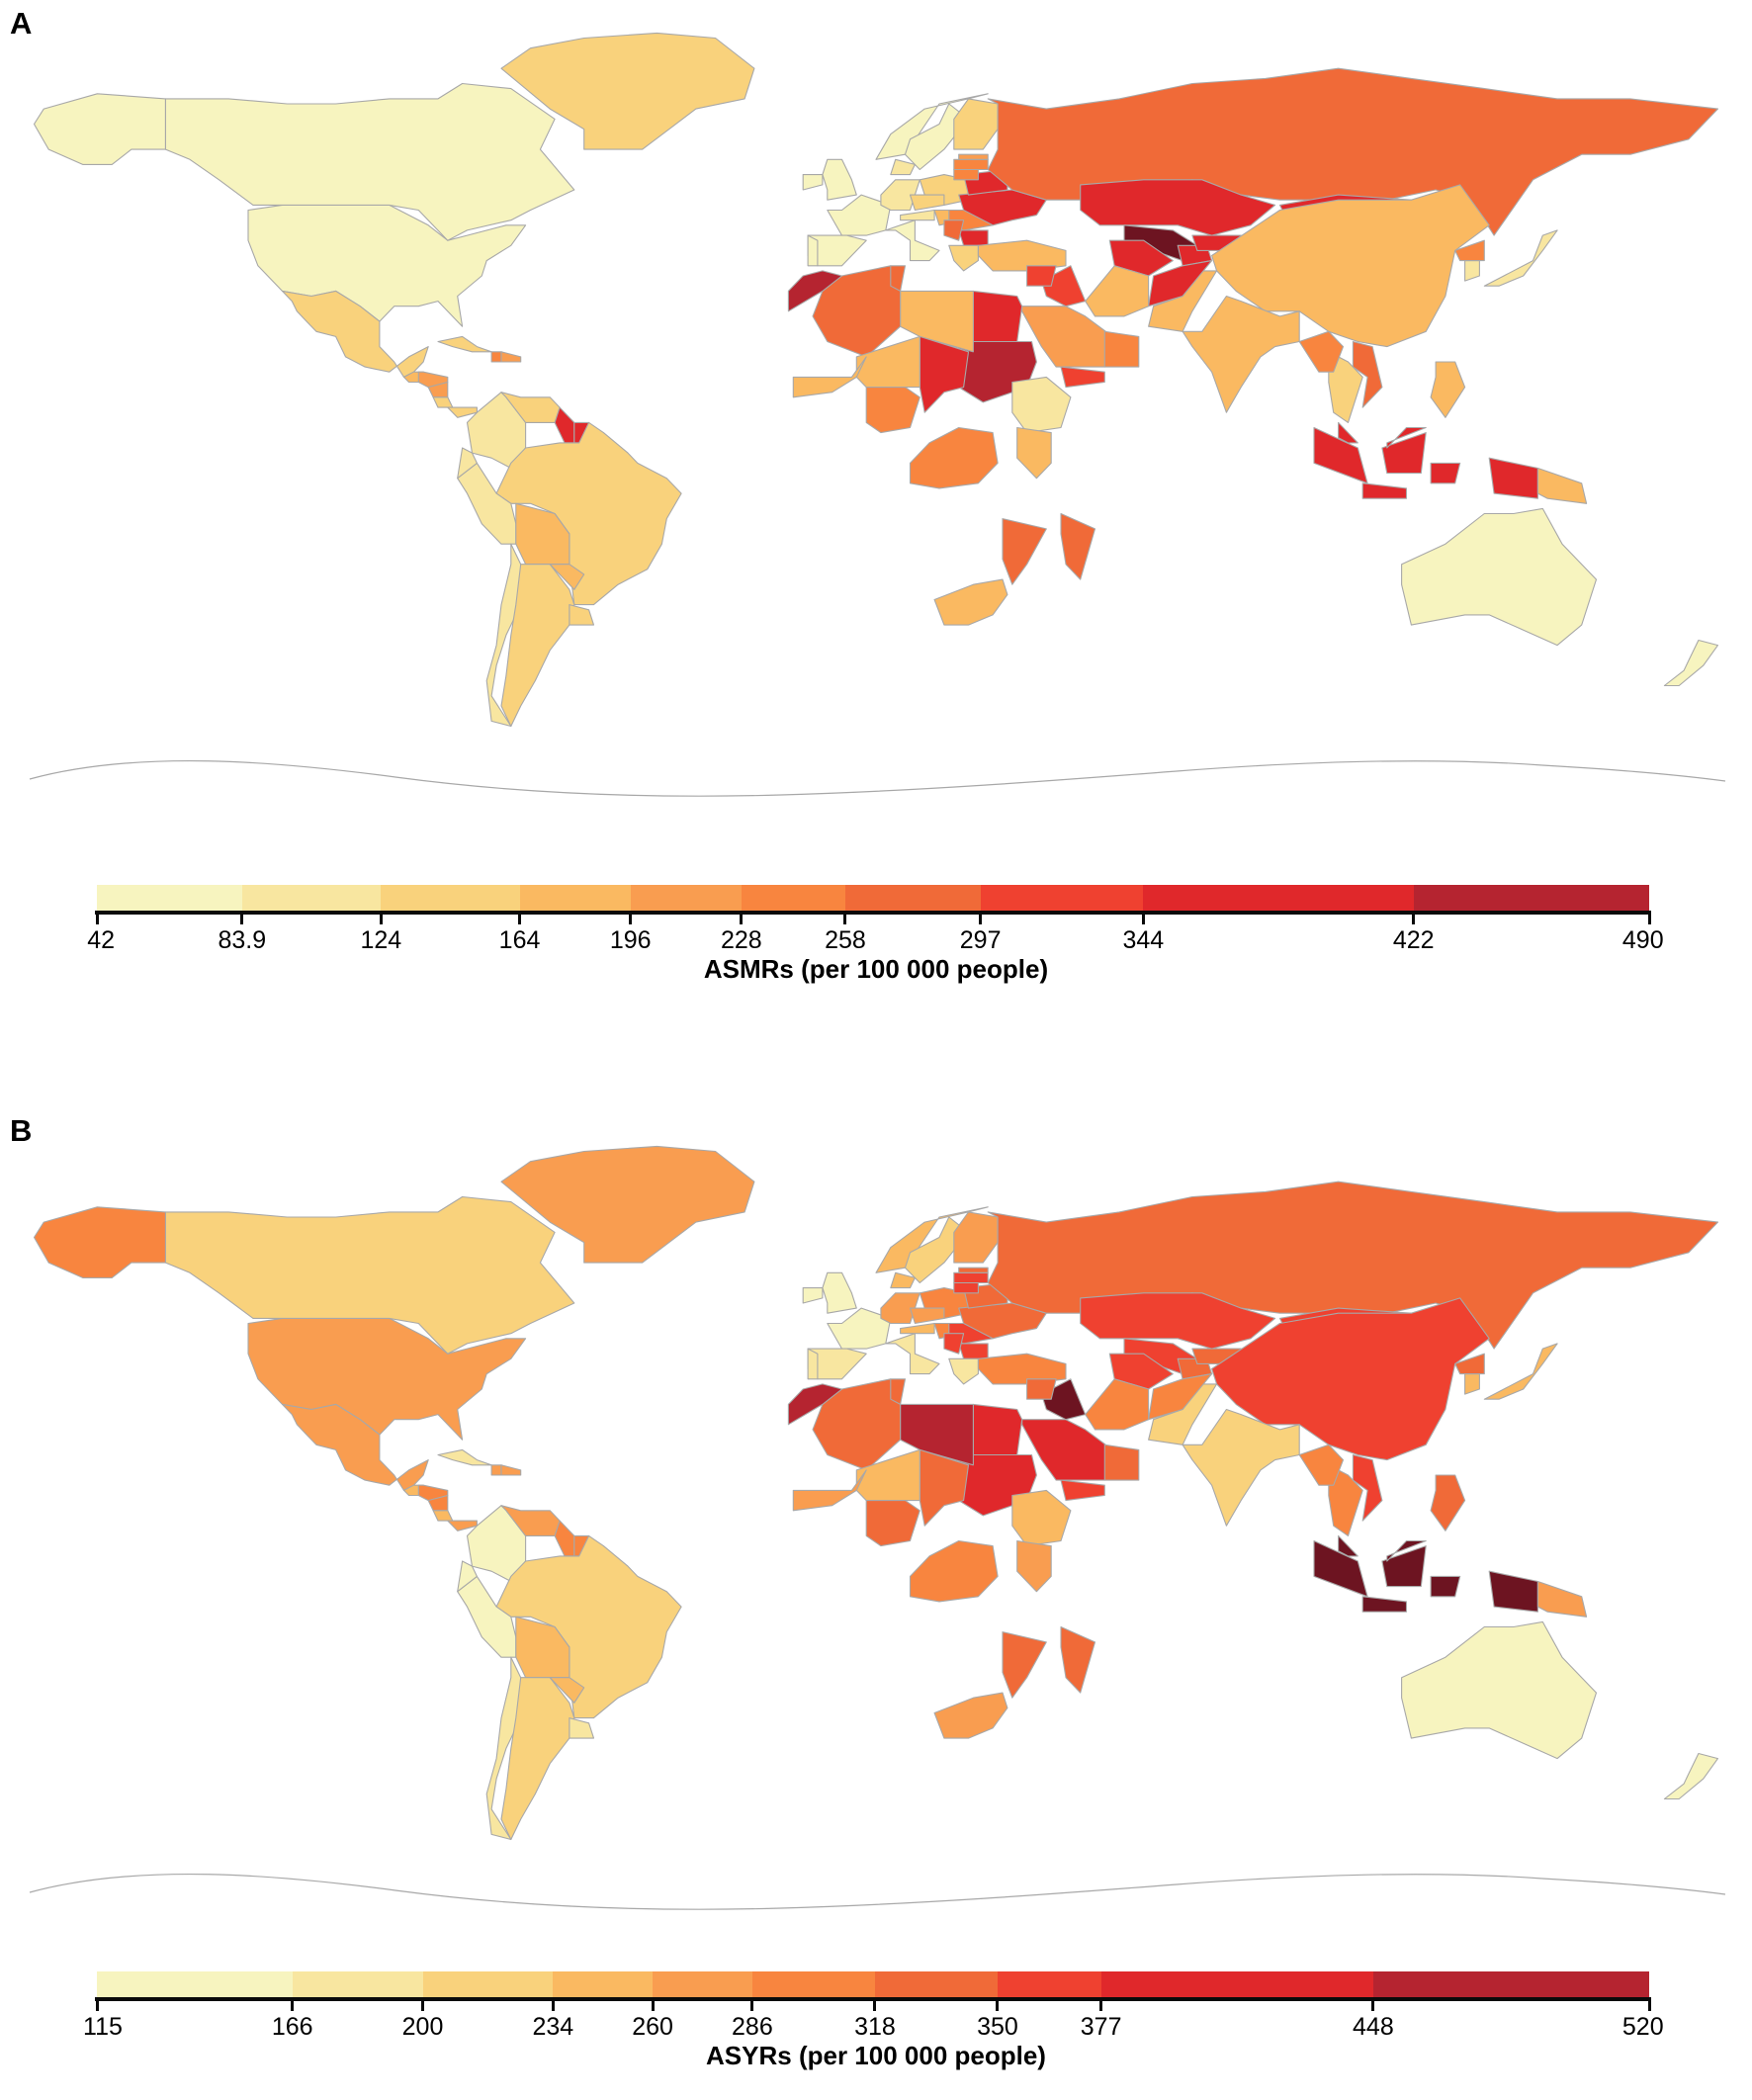  I want to click on colorbar-tick-label: 124, so click(381, 940).